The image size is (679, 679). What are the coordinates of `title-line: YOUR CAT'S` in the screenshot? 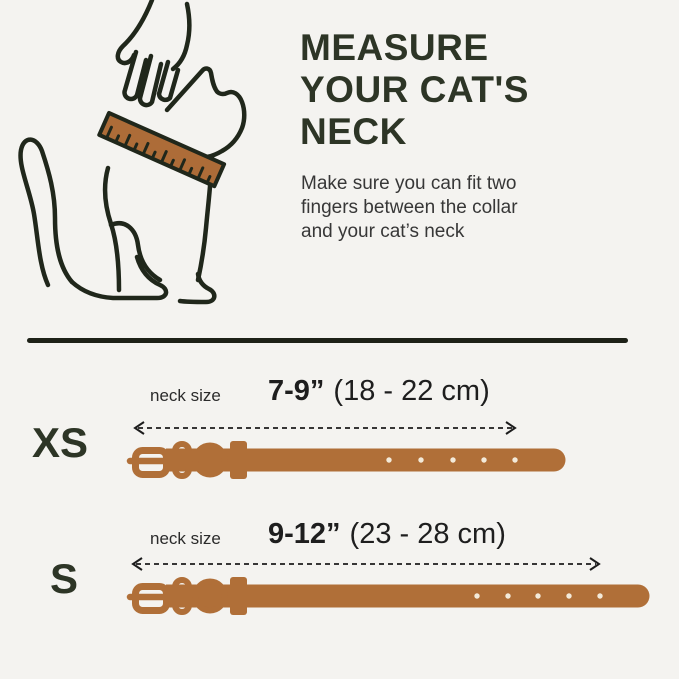 It's located at (414, 89).